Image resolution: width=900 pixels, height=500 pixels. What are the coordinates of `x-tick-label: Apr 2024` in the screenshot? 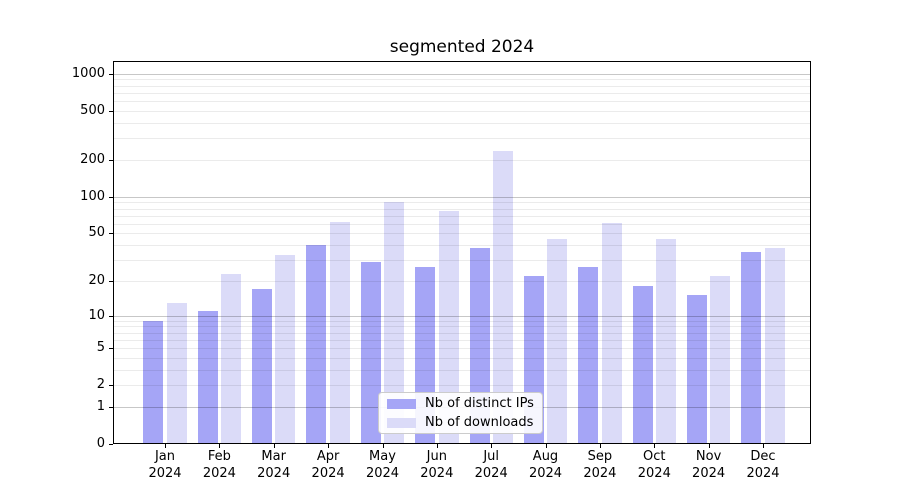 It's located at (328, 465).